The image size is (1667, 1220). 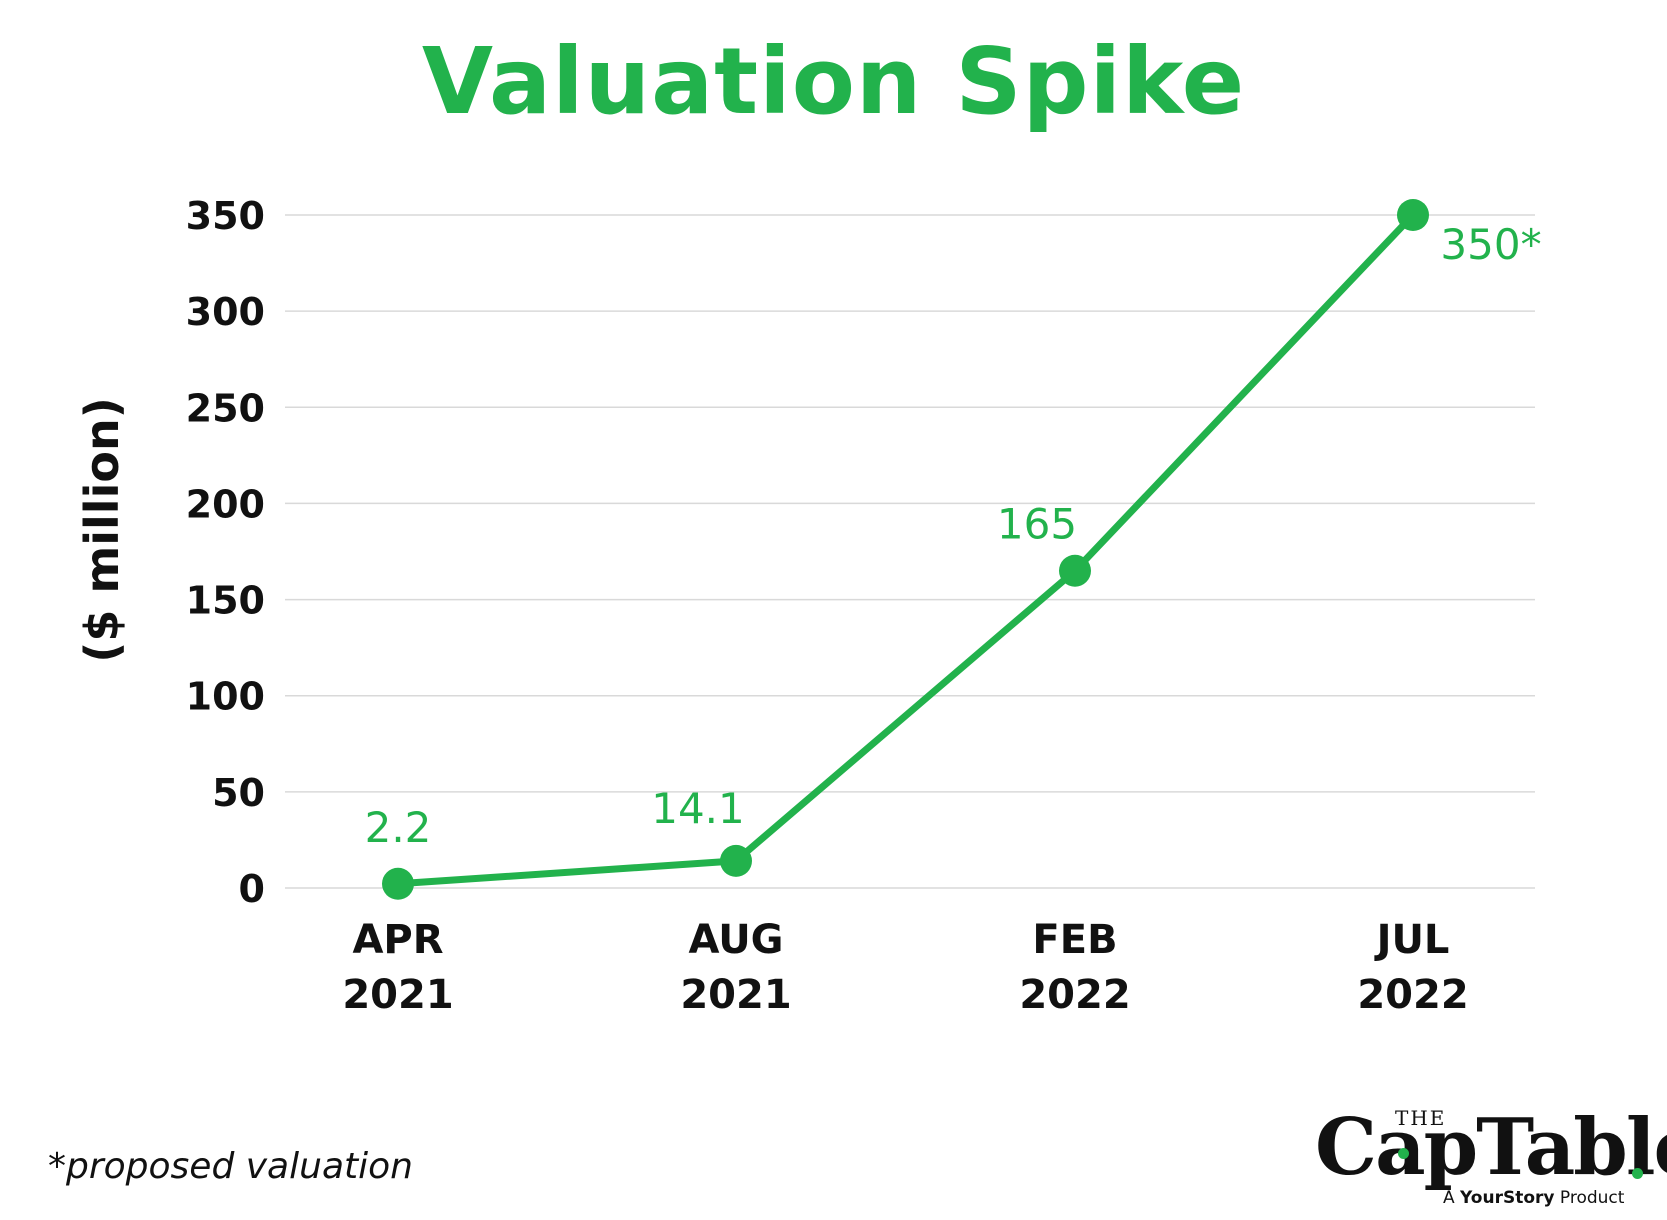 What do you see at coordinates (230, 1166) in the screenshot?
I see `footnote: *proposed valuation` at bounding box center [230, 1166].